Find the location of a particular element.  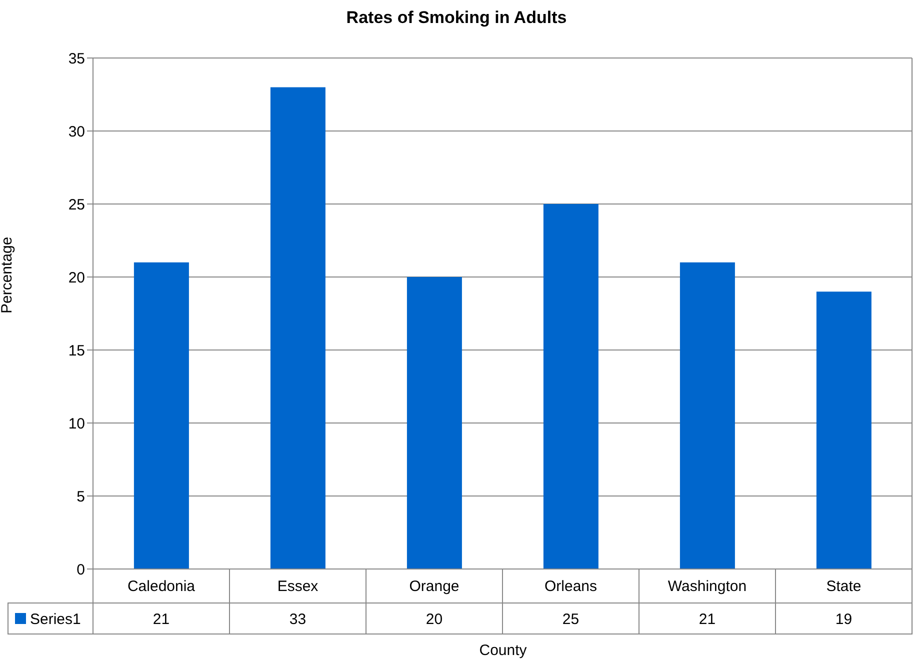

y-tick-label: 30 is located at coordinates (76, 131).